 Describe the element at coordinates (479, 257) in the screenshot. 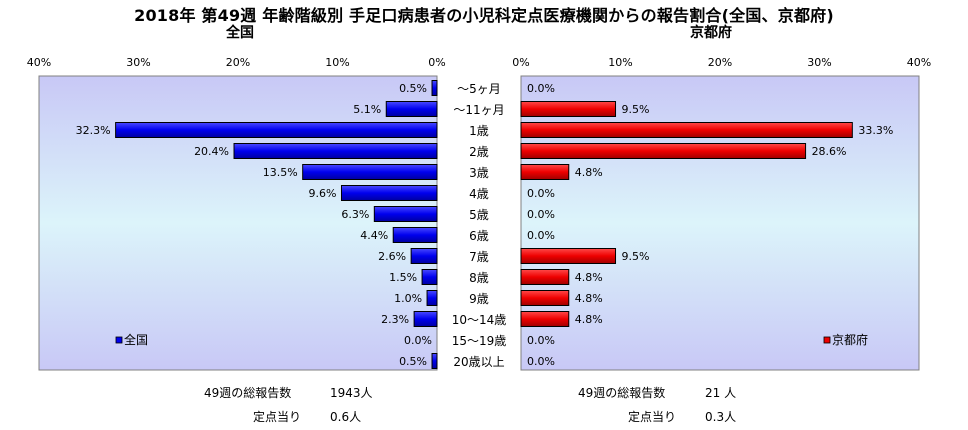

I see `category-label: 7歳` at that location.